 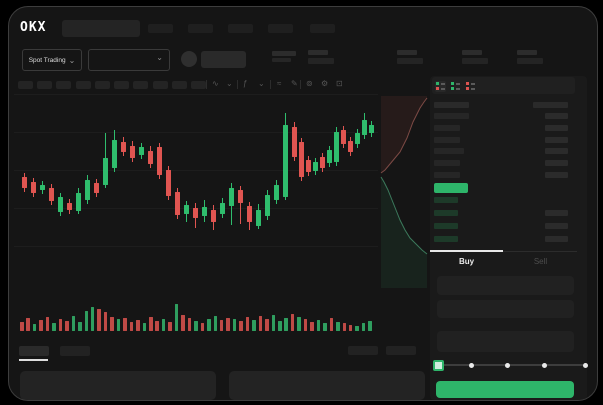 What do you see at coordinates (129, 60) in the screenshot?
I see `pair-selector-dropdown: ⌄` at bounding box center [129, 60].